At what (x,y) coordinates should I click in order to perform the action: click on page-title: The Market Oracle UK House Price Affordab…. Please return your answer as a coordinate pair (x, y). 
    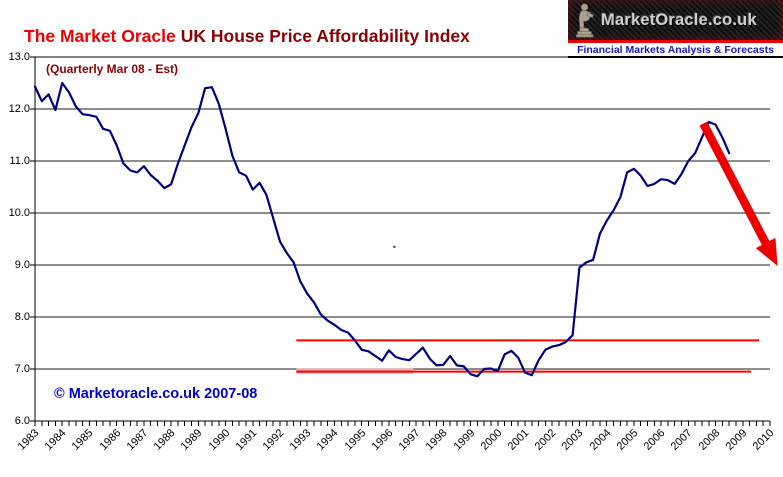
    Looking at the image, I should click on (247, 36).